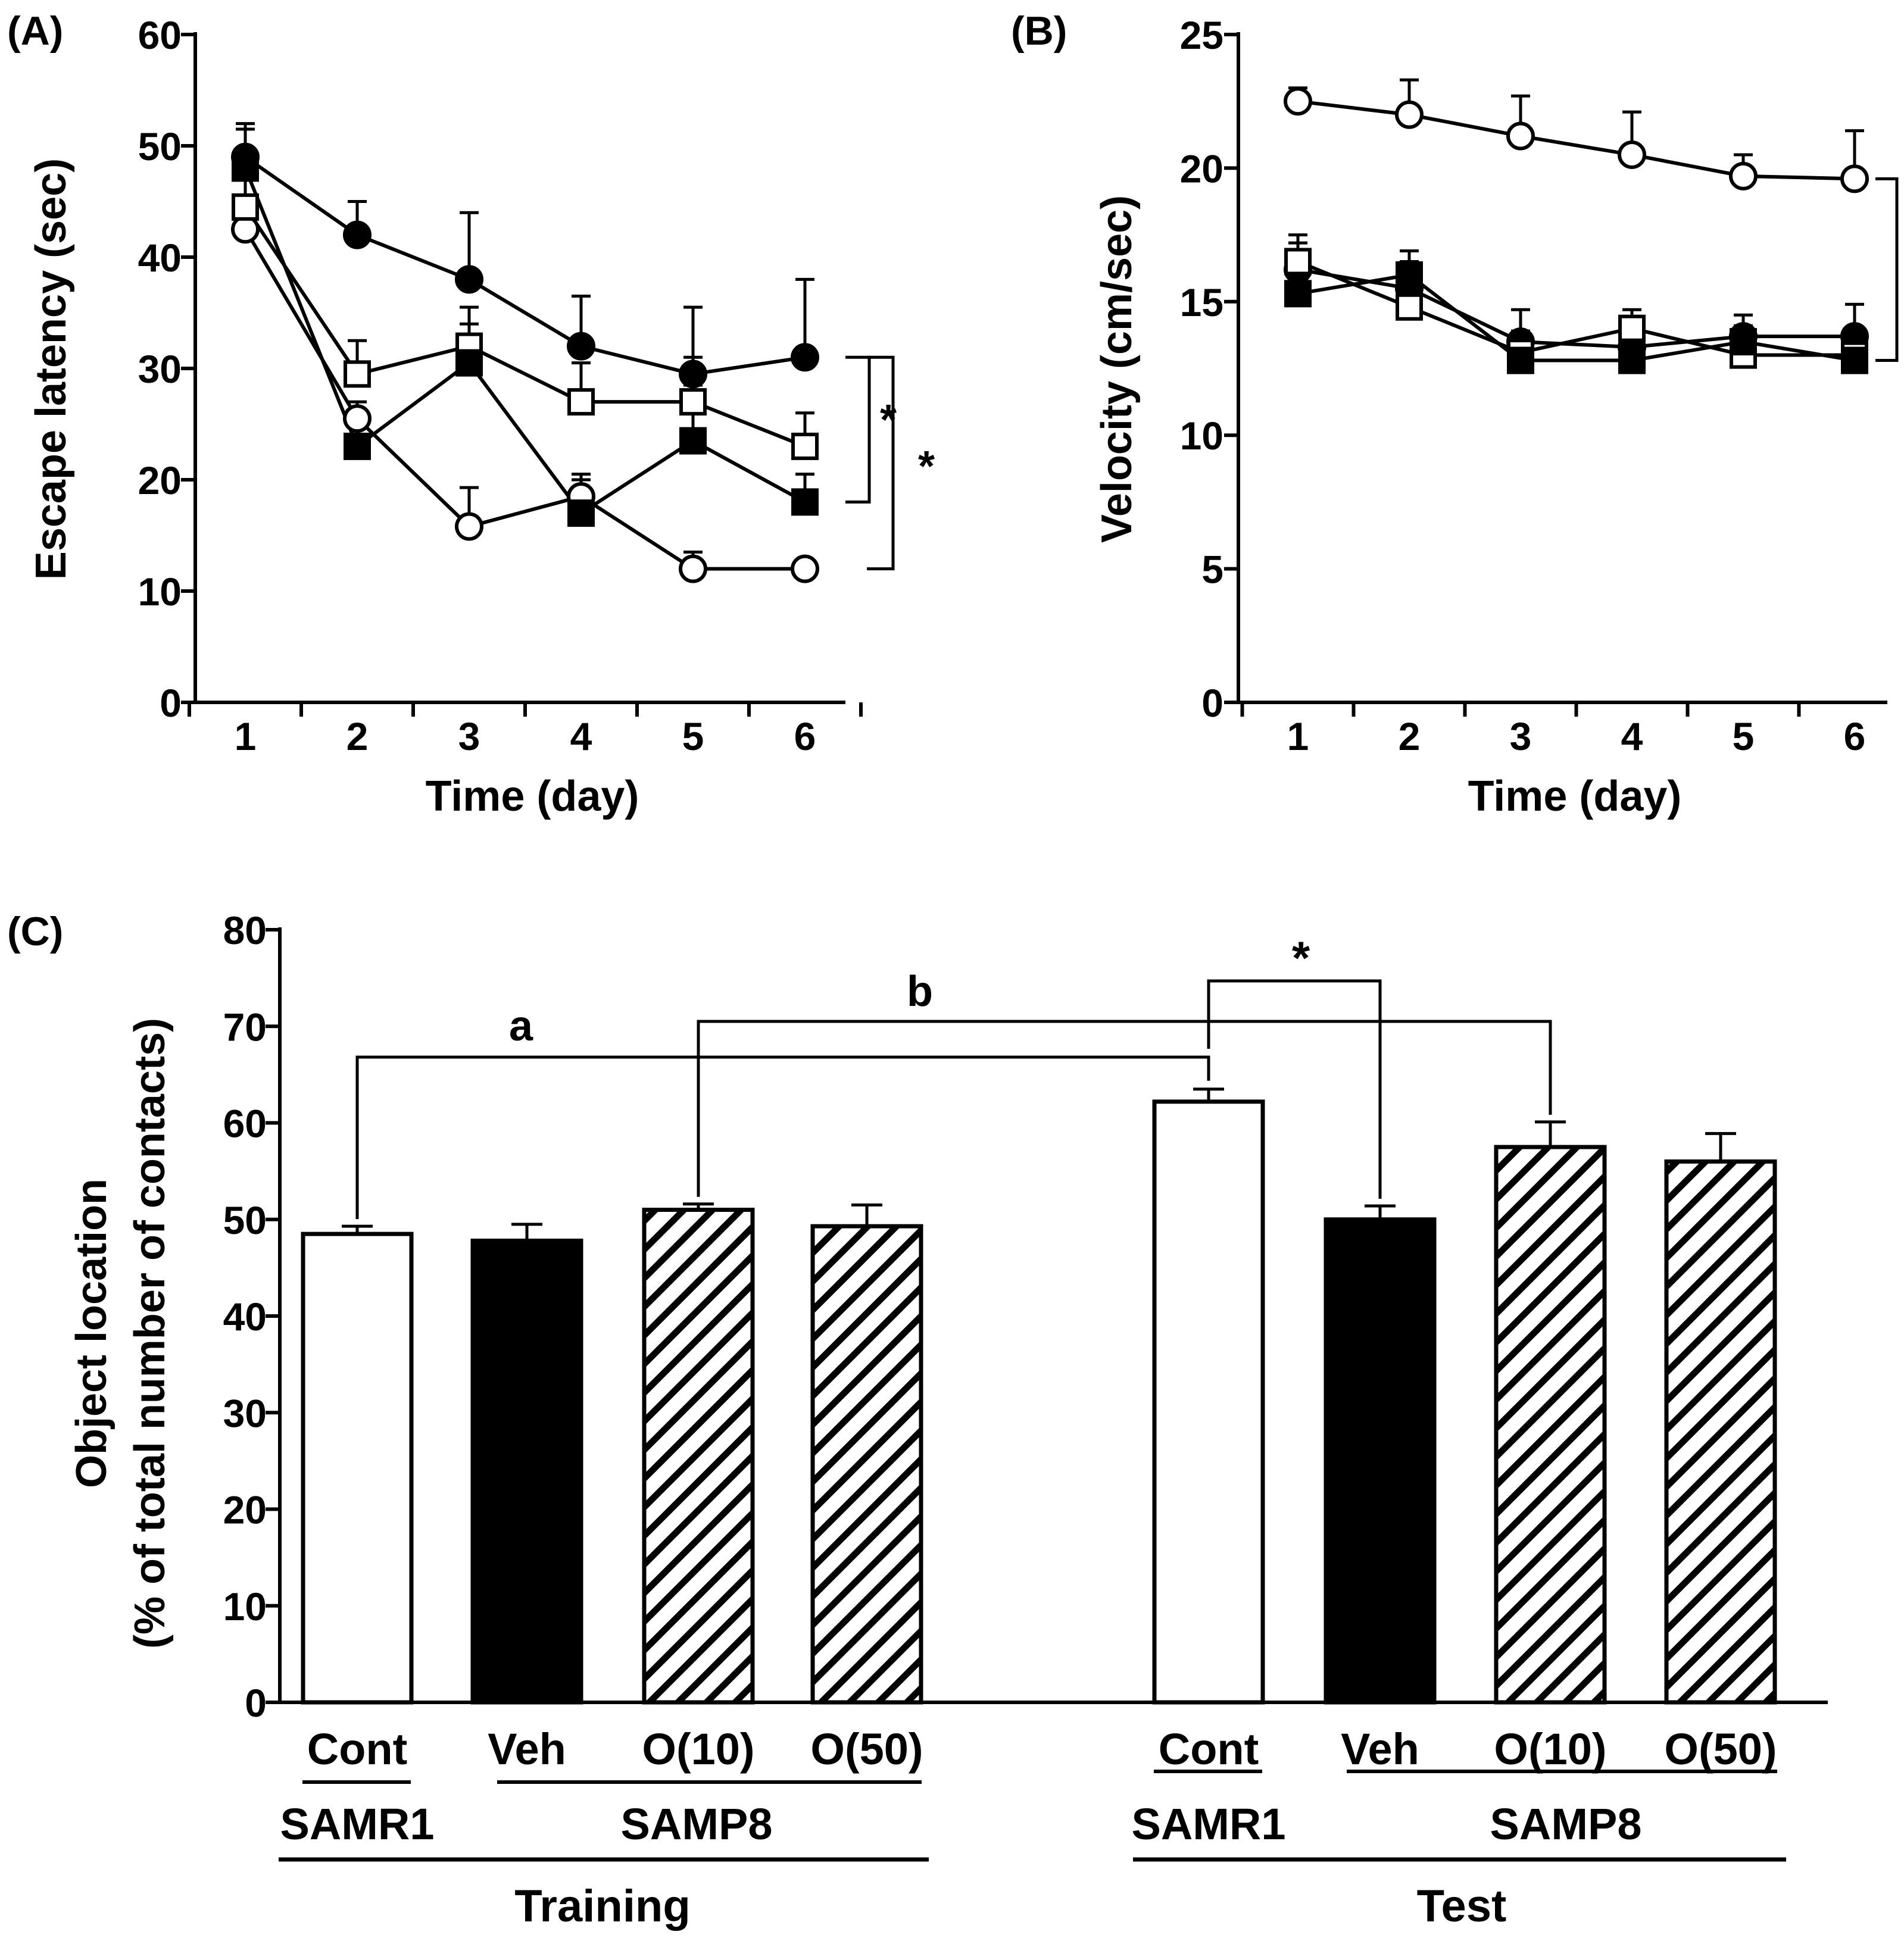 The height and width of the screenshot is (1944, 1904). What do you see at coordinates (1298, 262) in the screenshot?
I see `data-point-b-samp8-o-10-` at bounding box center [1298, 262].